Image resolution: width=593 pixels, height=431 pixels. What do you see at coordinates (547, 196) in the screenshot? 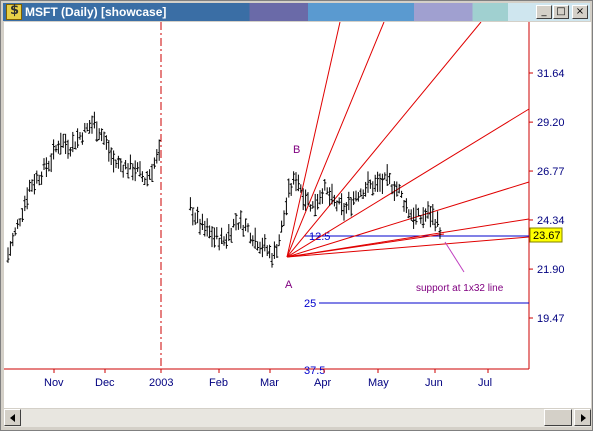
I see `price-ticks: 31.64 29.20 26.77 24.34 21.90 19.47` at bounding box center [547, 196].